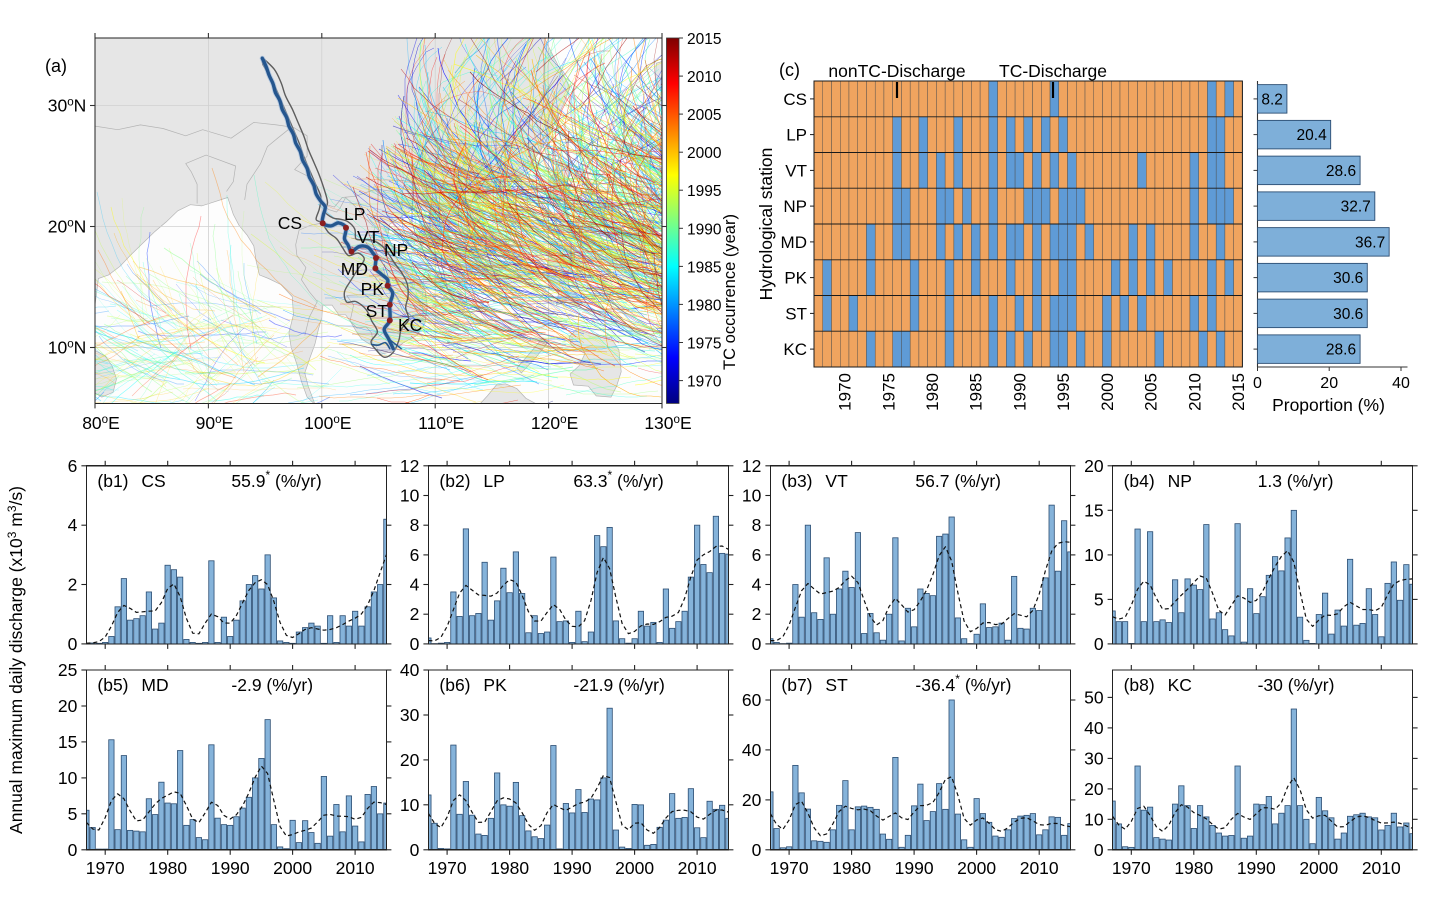  What do you see at coordinates (276, 479) in the screenshot?
I see `svg-text: 55.9* (%/yr)` at bounding box center [276, 479].